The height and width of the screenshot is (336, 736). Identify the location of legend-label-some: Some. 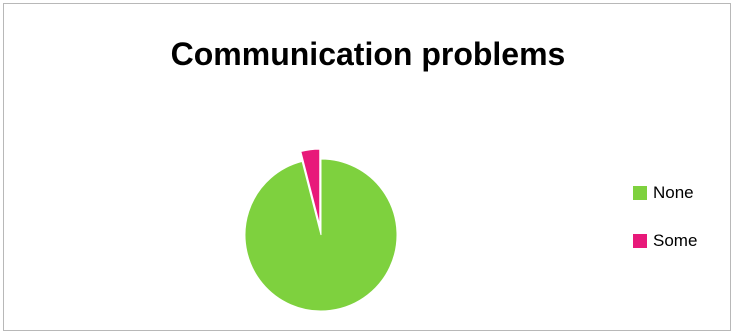
(675, 240).